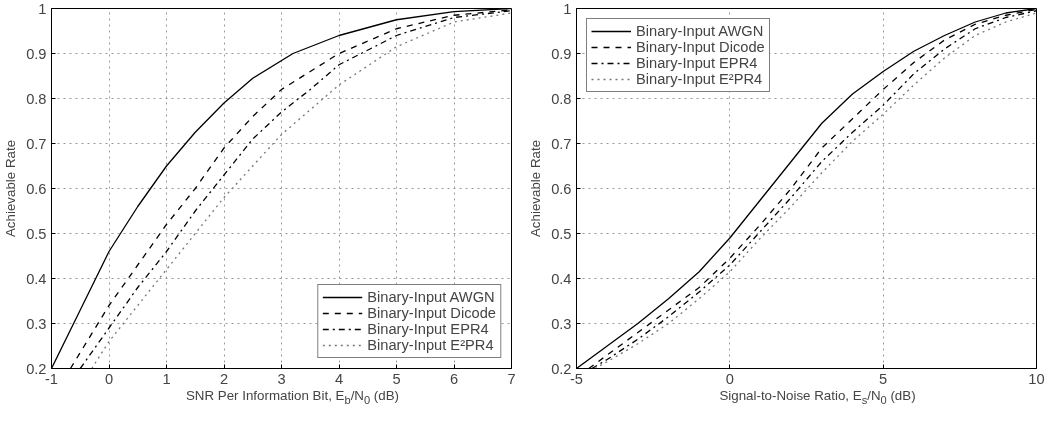  What do you see at coordinates (281, 378) in the screenshot?
I see `x-tick-label: 3` at bounding box center [281, 378].